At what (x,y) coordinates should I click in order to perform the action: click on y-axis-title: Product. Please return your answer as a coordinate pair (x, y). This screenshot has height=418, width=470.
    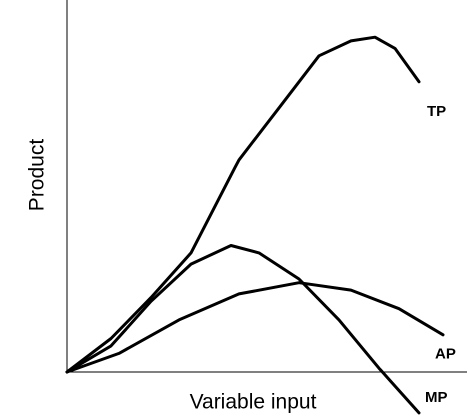
    Looking at the image, I should click on (37, 175).